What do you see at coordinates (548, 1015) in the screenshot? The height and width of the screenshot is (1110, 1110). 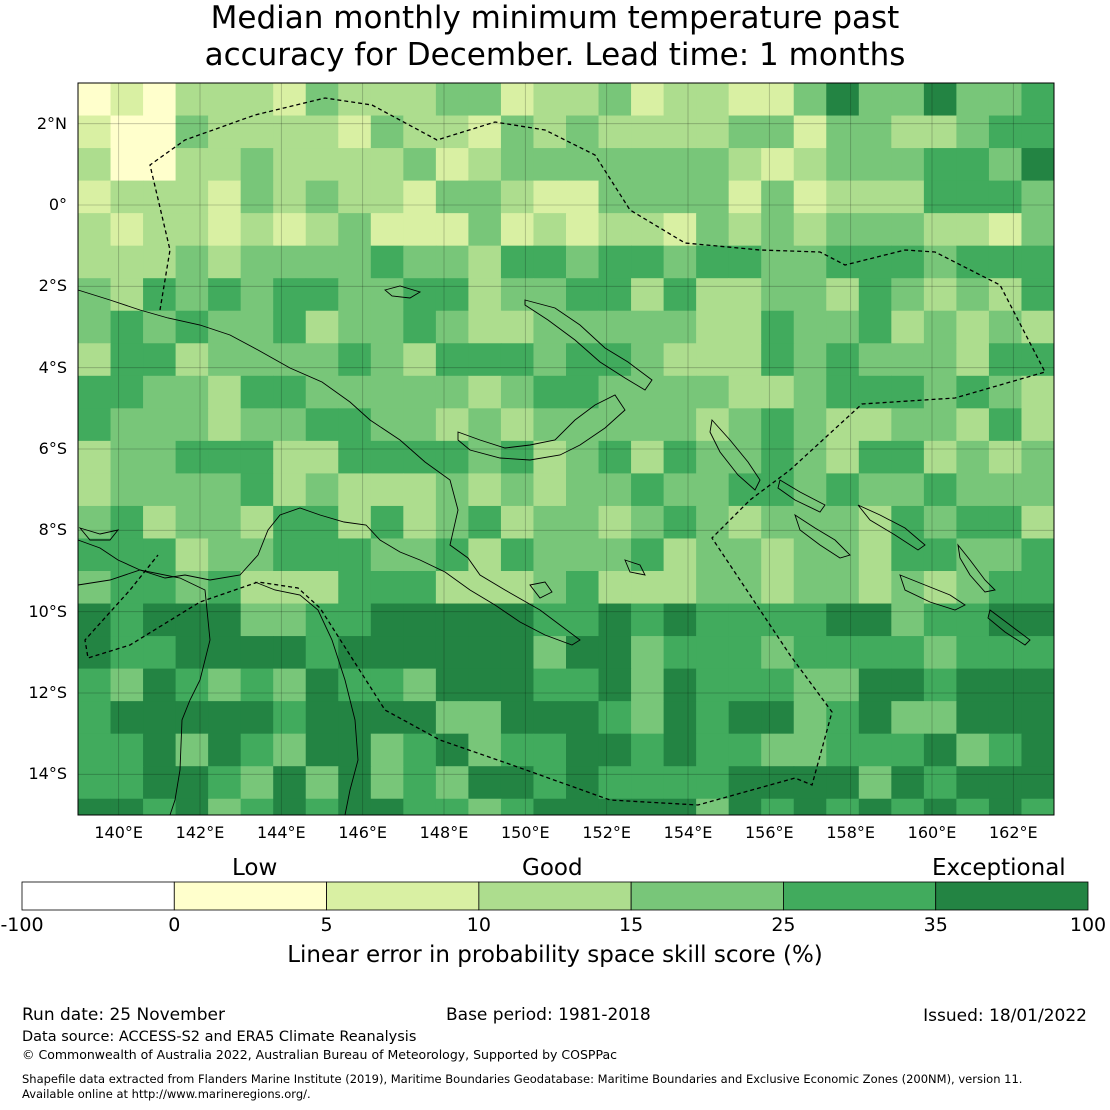 I see `base-period: Base period: 1981-2018` at bounding box center [548, 1015].